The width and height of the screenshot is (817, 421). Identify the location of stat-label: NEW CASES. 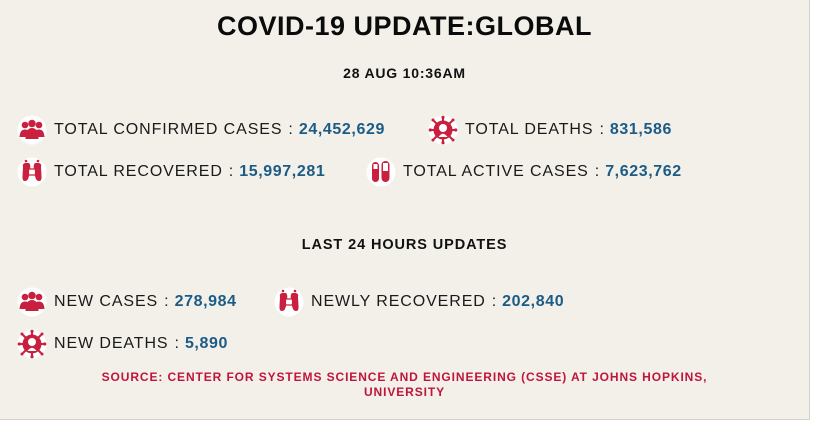
(106, 301).